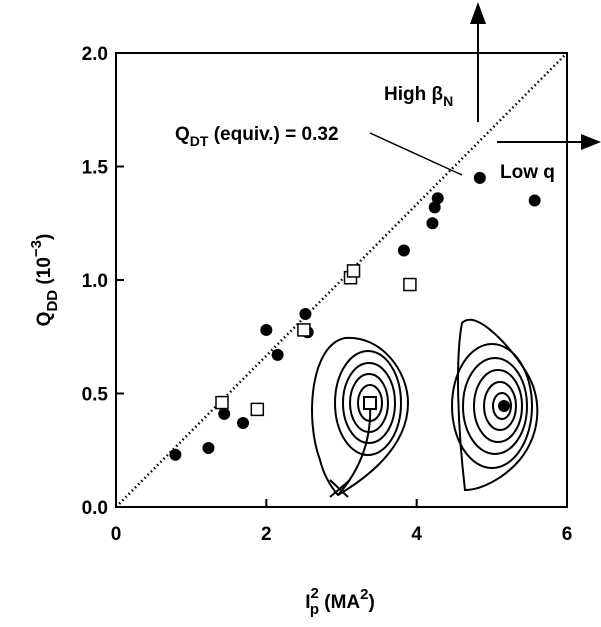  What do you see at coordinates (116, 534) in the screenshot?
I see `x-tick-label: 0` at bounding box center [116, 534].